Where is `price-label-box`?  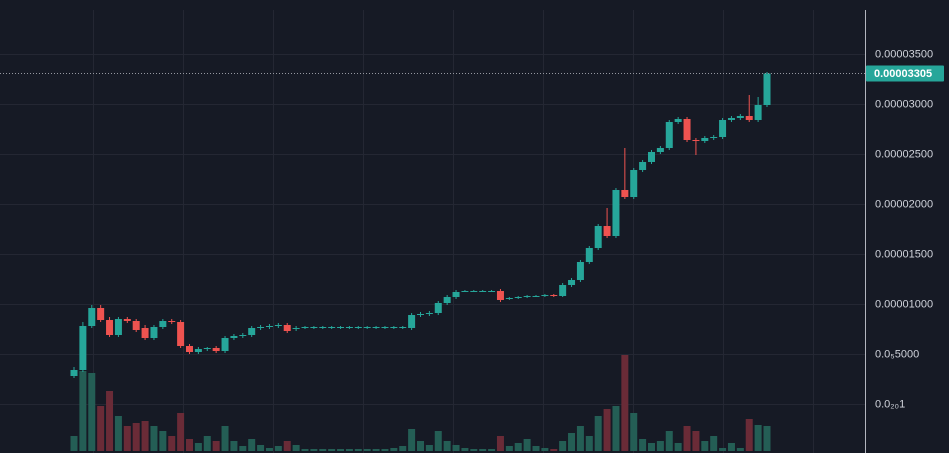 price-label-box is located at coordinates (905, 73).